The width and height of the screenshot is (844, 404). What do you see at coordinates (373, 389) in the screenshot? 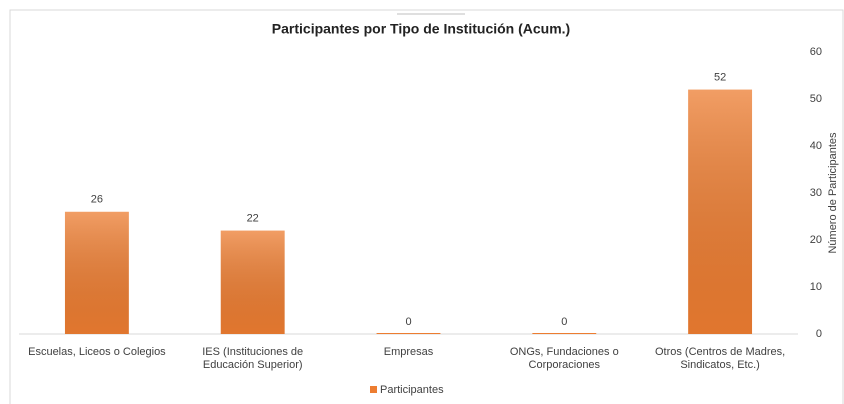
I see `legend-swatch` at bounding box center [373, 389].